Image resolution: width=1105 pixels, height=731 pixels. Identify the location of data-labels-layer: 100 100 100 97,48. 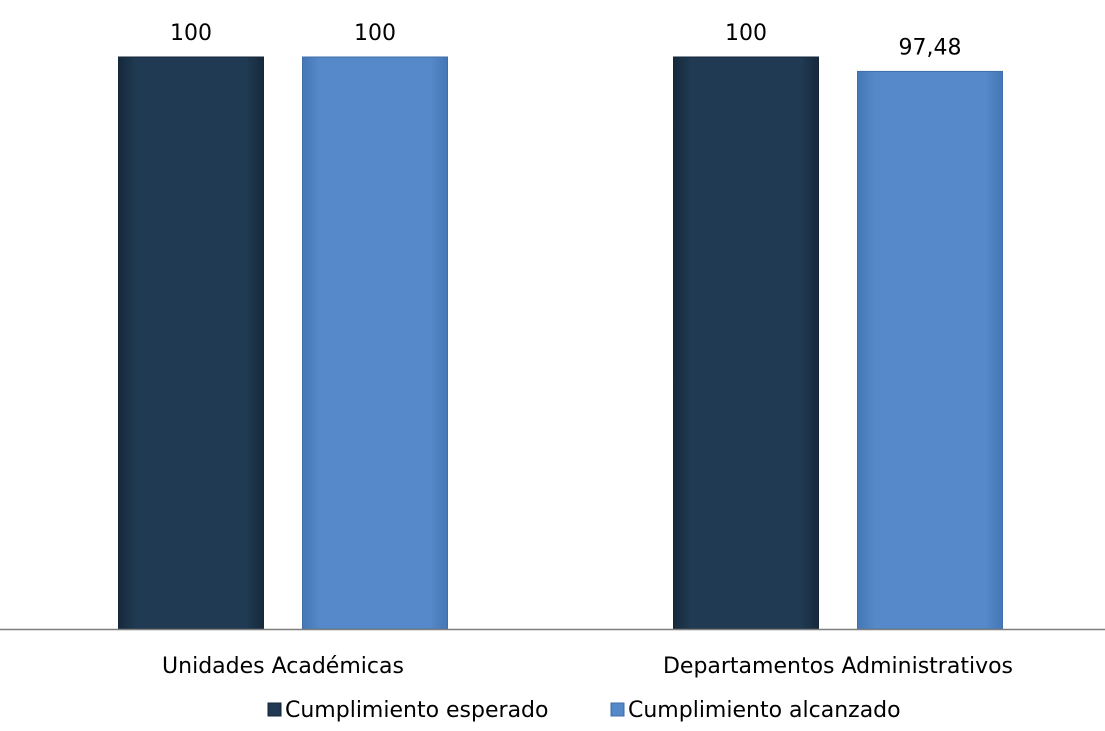
(565, 40).